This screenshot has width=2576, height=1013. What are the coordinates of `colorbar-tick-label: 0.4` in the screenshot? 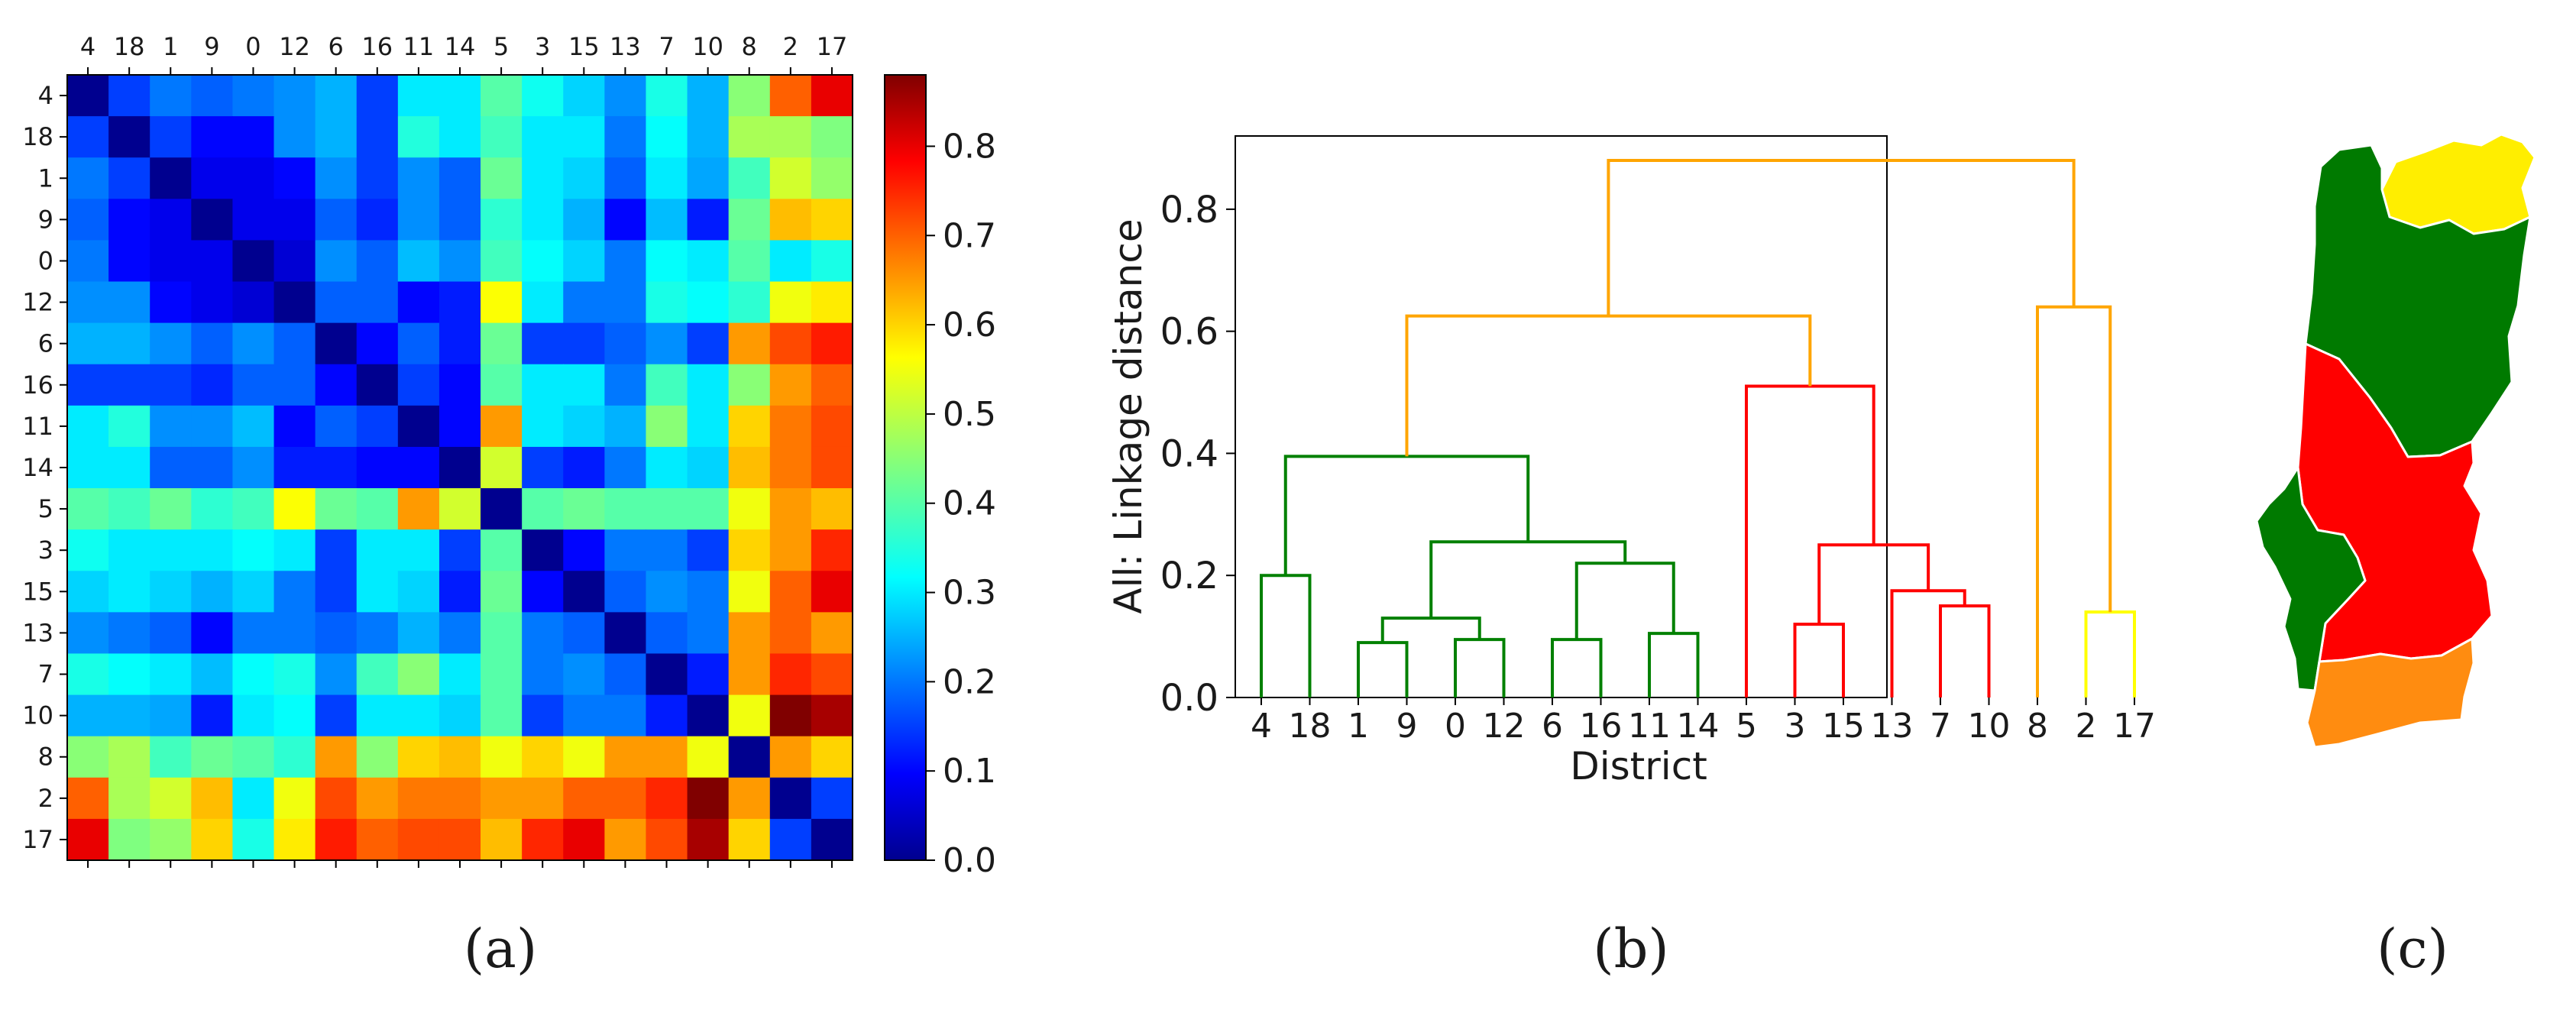 It's located at (969, 503).